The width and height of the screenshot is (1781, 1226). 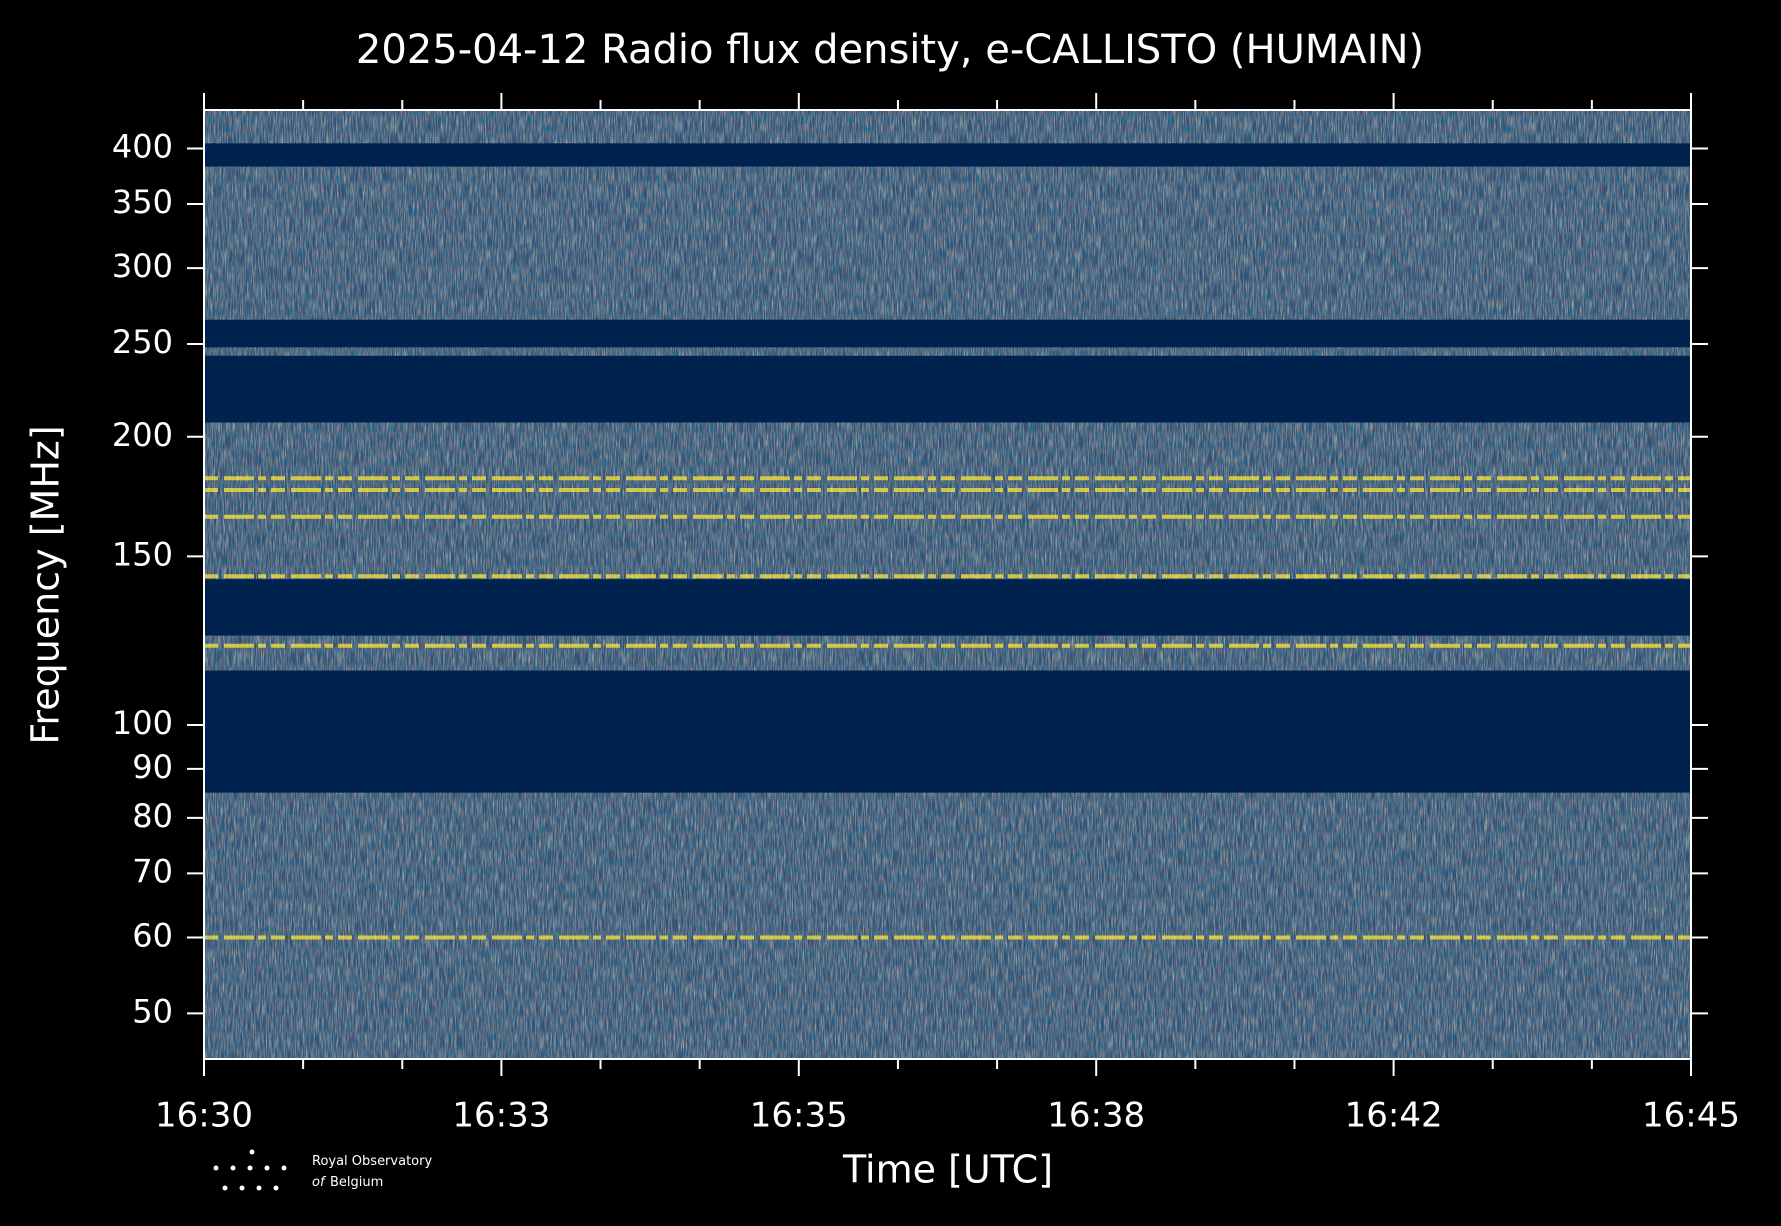 I want to click on y-tick-label: 50, so click(x=152, y=1011).